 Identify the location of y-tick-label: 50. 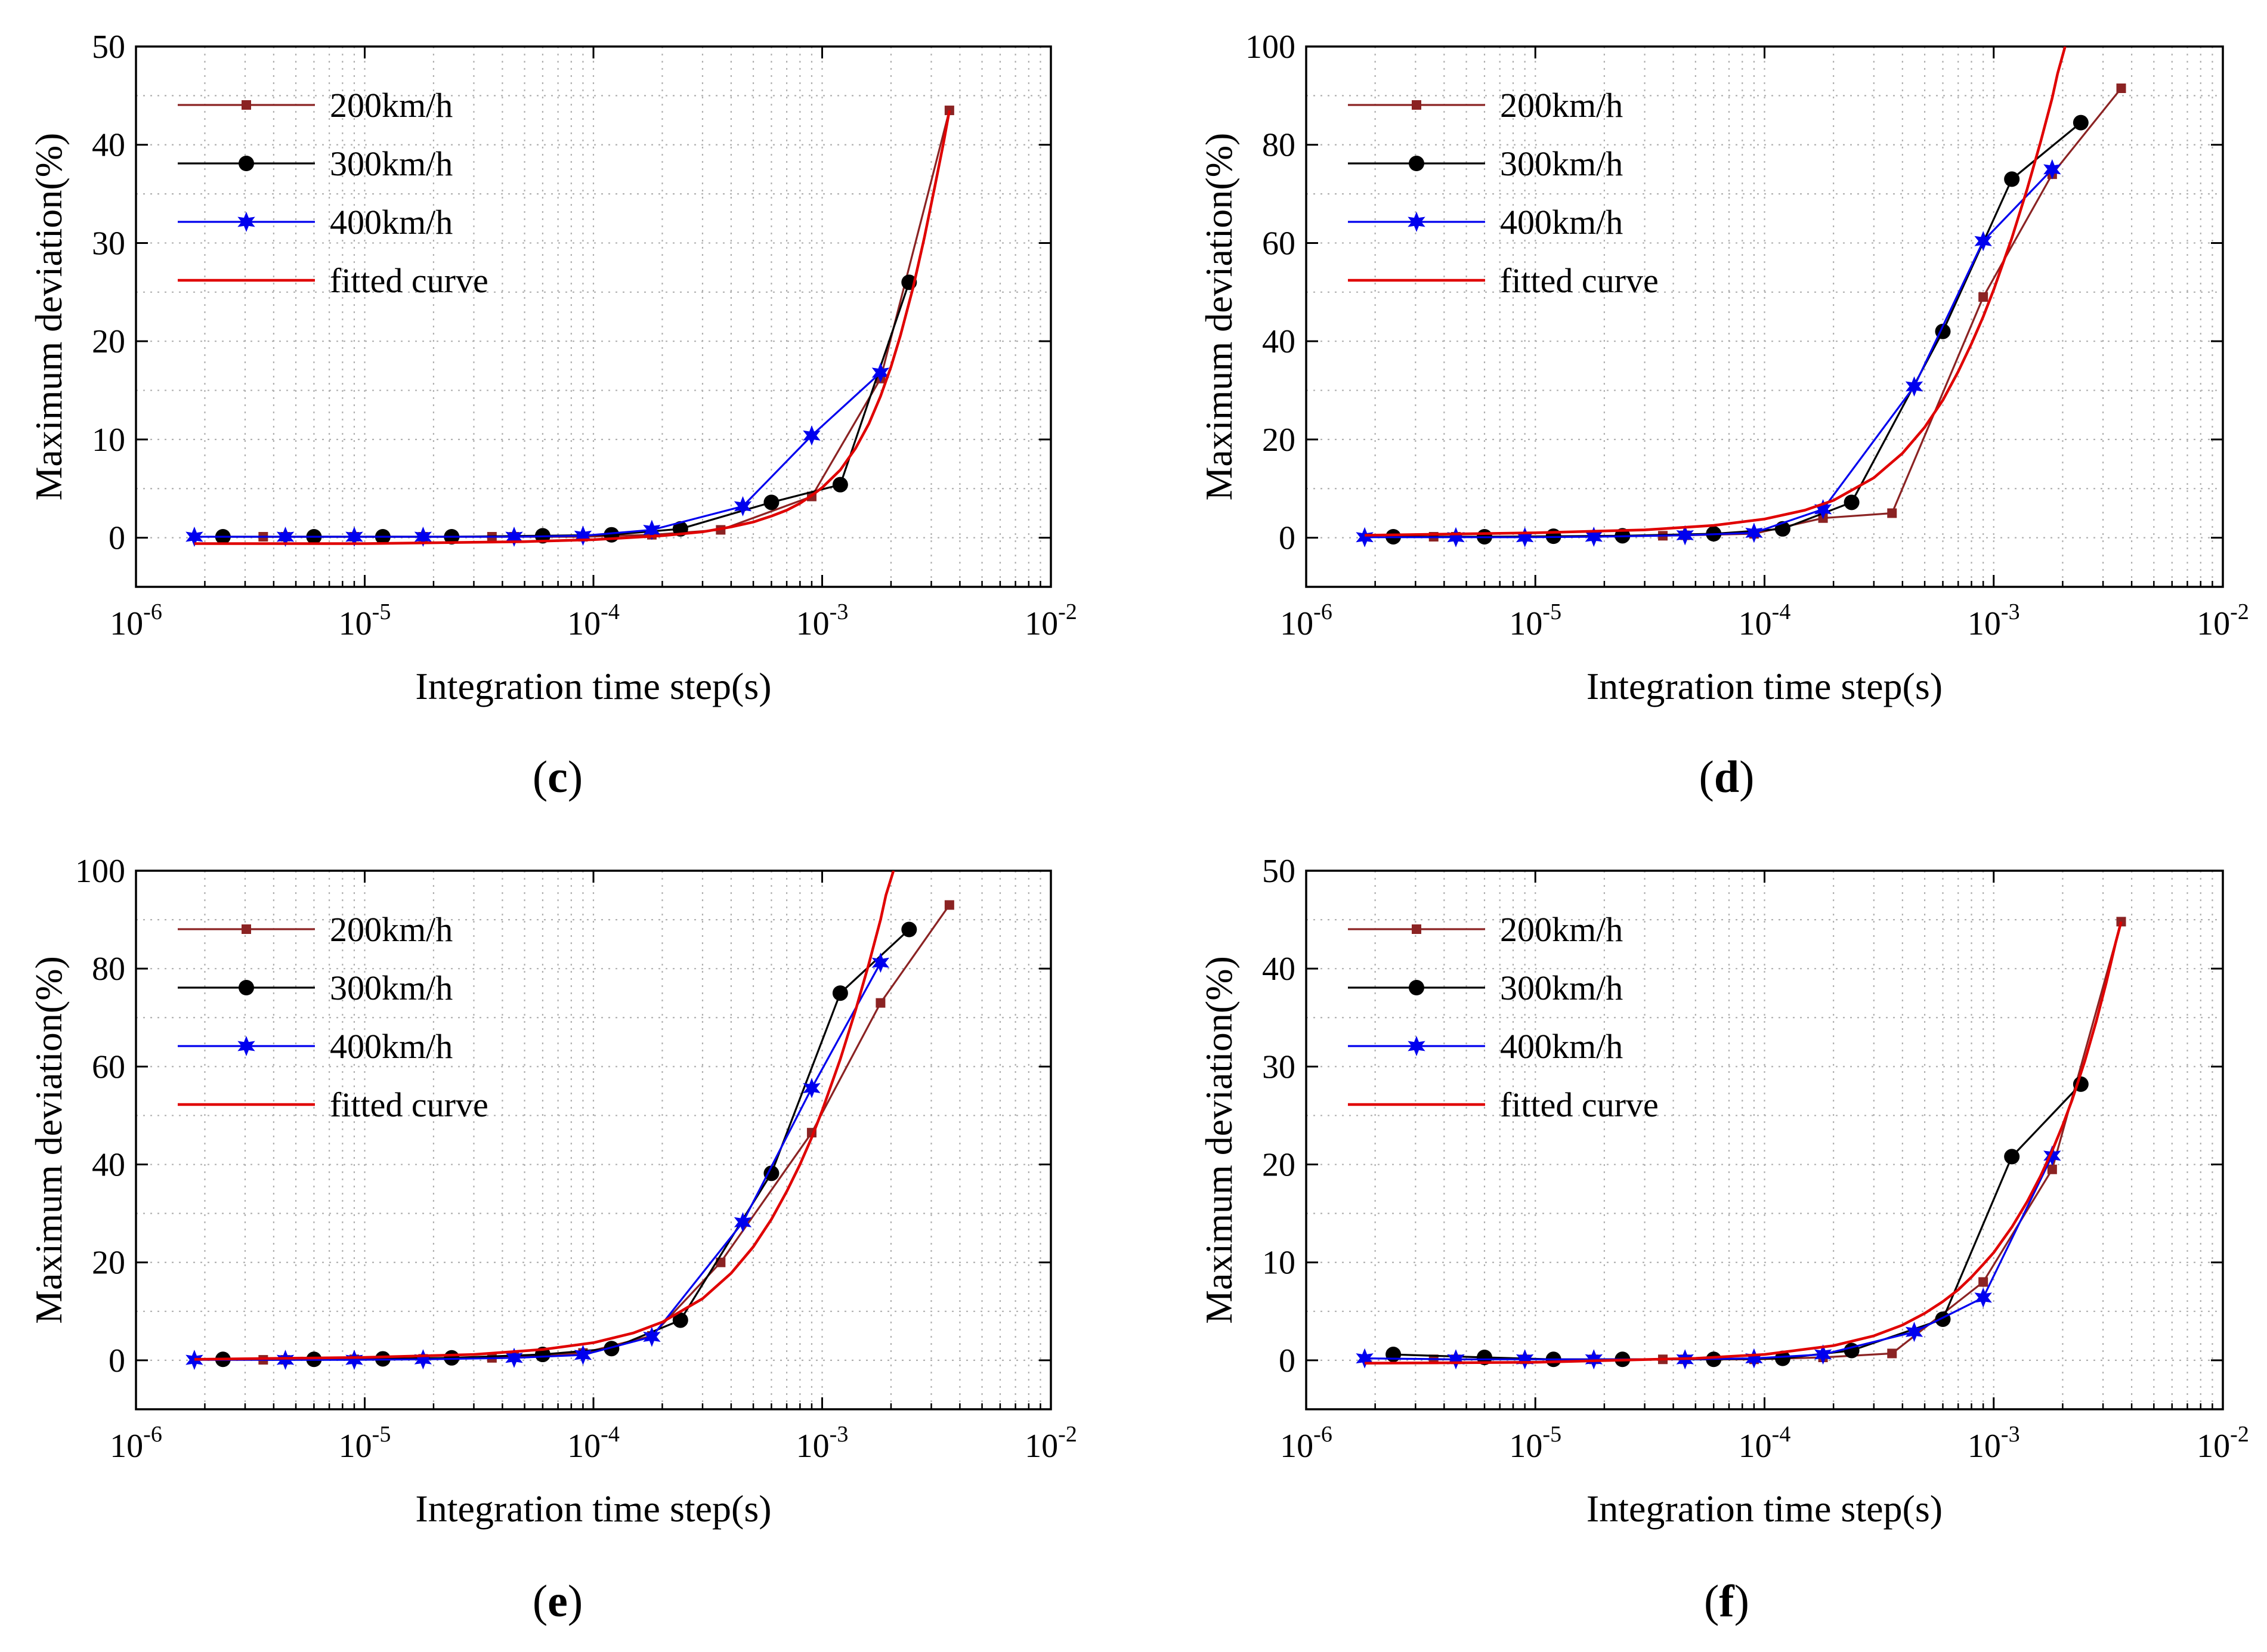
(1278, 872).